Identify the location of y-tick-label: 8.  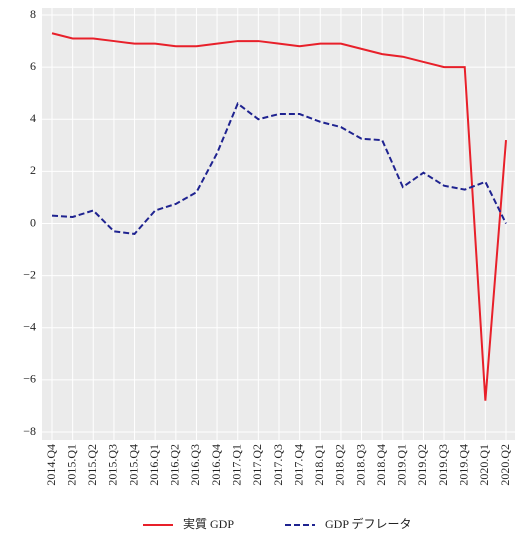
(33, 14).